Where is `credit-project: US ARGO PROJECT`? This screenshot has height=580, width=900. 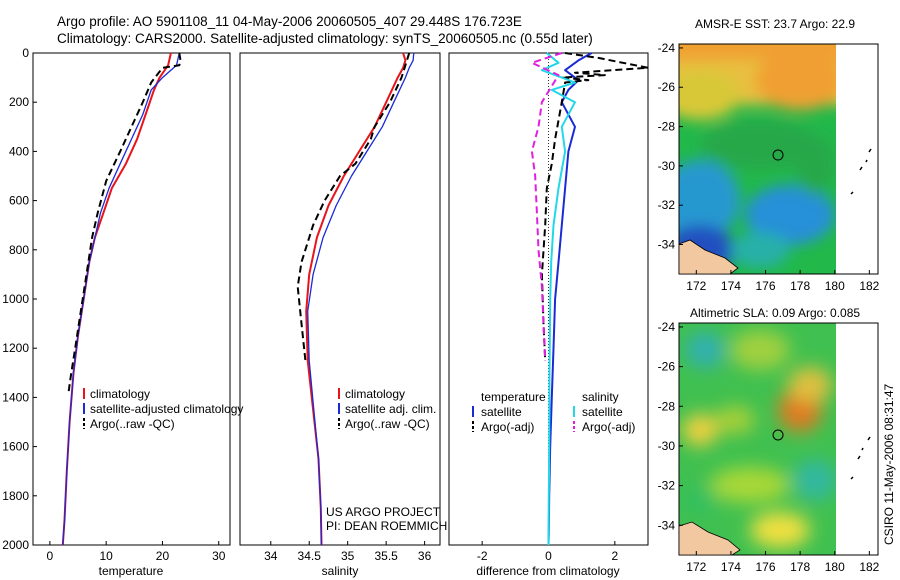
credit-project: US ARGO PROJECT is located at coordinates (383, 512).